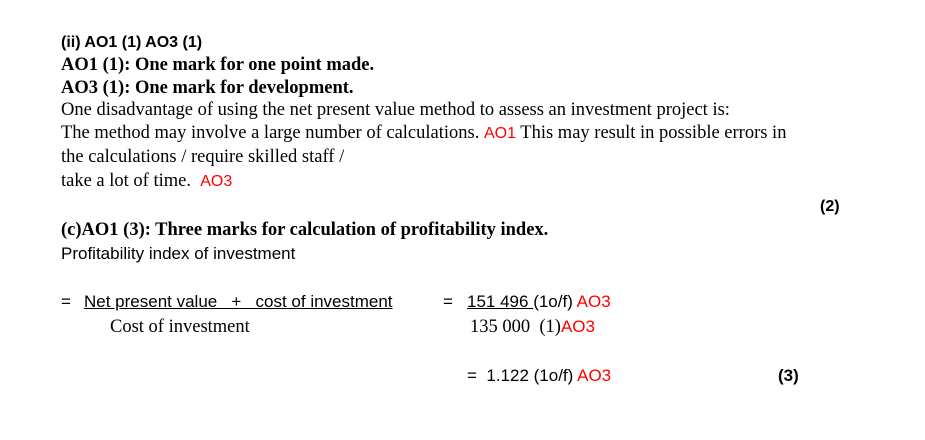 This screenshot has width=925, height=440. Describe the element at coordinates (553, 301) in the screenshot. I see `mark-note: (1o/f)` at that location.